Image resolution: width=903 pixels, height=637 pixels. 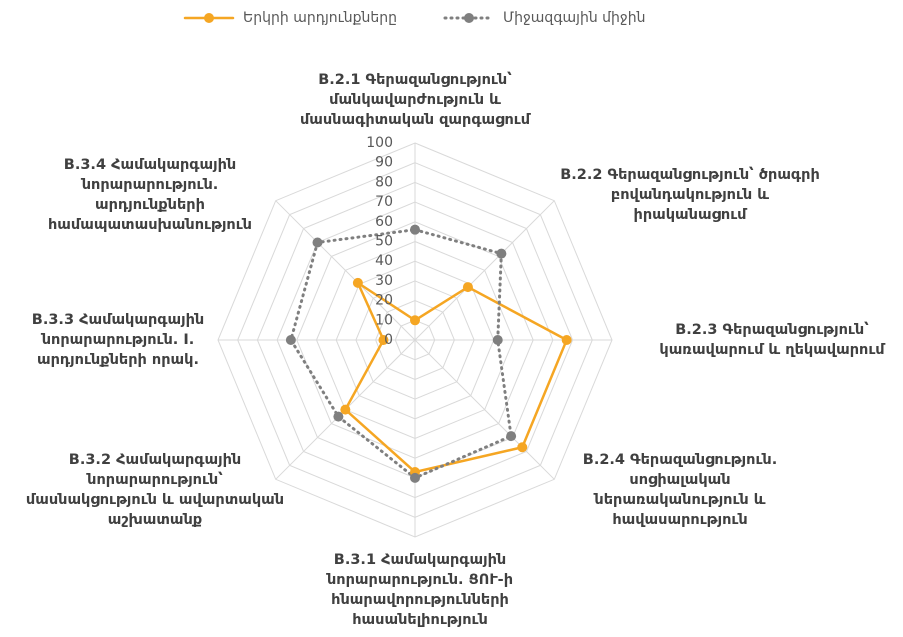 What do you see at coordinates (384, 222) in the screenshot?
I see `y-tick-label: 60` at bounding box center [384, 222].